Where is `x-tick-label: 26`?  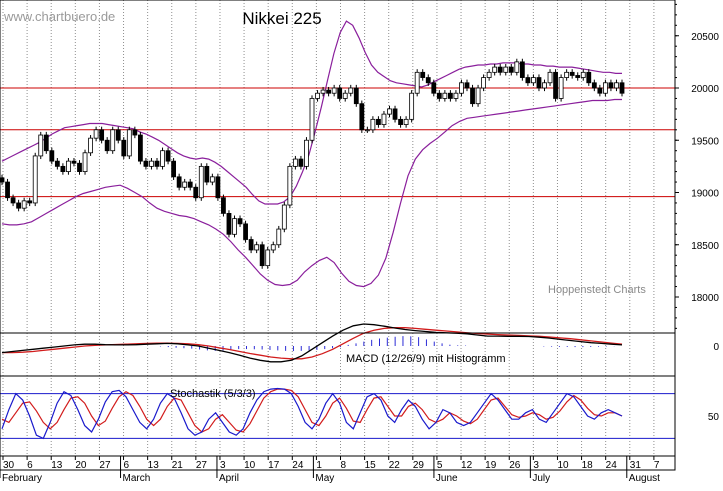
x-tick-label: 26 is located at coordinates (515, 465).